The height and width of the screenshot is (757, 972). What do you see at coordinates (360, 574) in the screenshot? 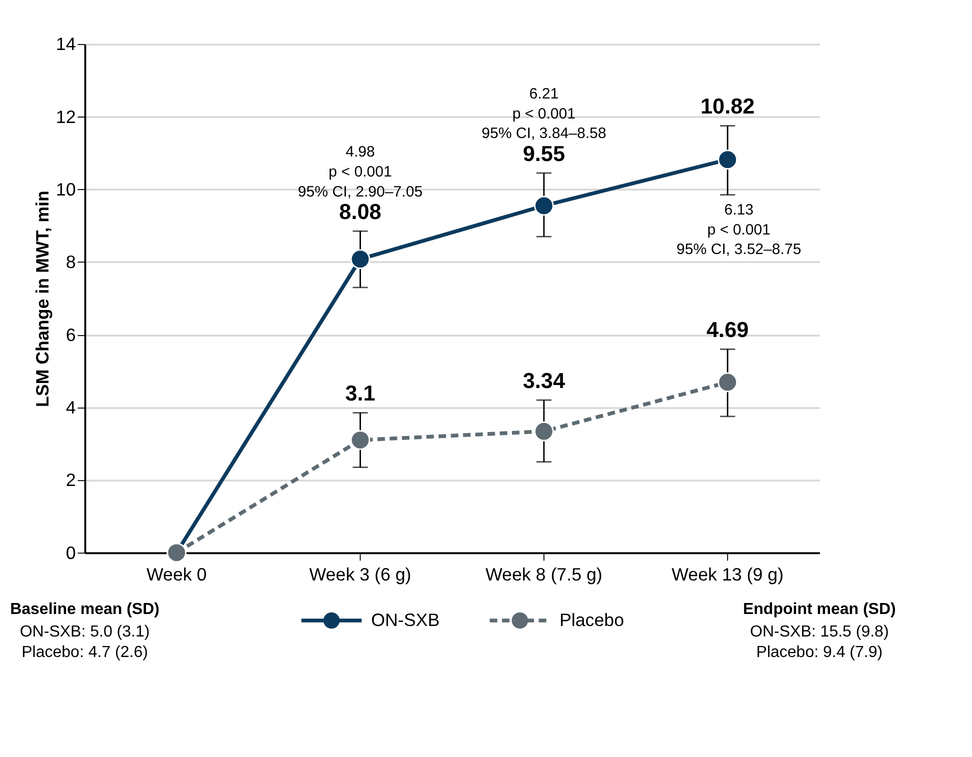
I see `x-tick-label: Week 3 (6 g)` at bounding box center [360, 574].